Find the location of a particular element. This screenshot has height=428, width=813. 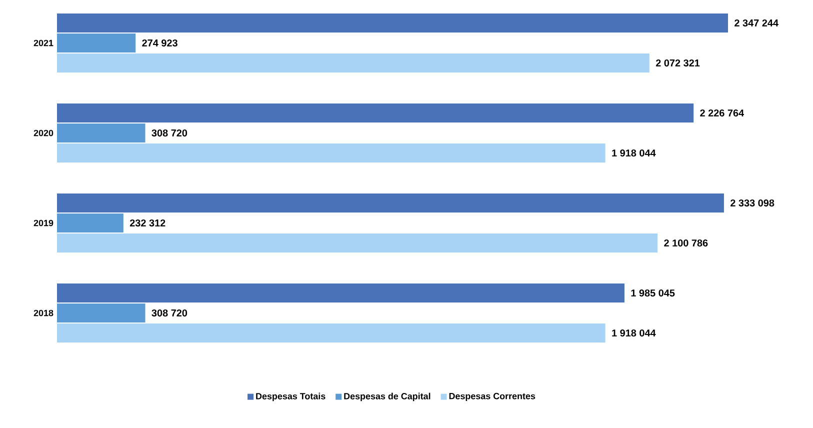

data-label: 2 333 098 is located at coordinates (752, 203).